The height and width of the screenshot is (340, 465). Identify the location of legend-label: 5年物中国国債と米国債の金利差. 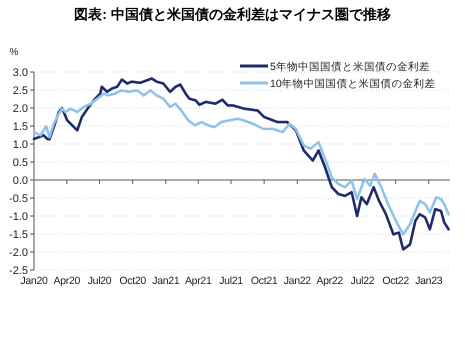
(350, 66).